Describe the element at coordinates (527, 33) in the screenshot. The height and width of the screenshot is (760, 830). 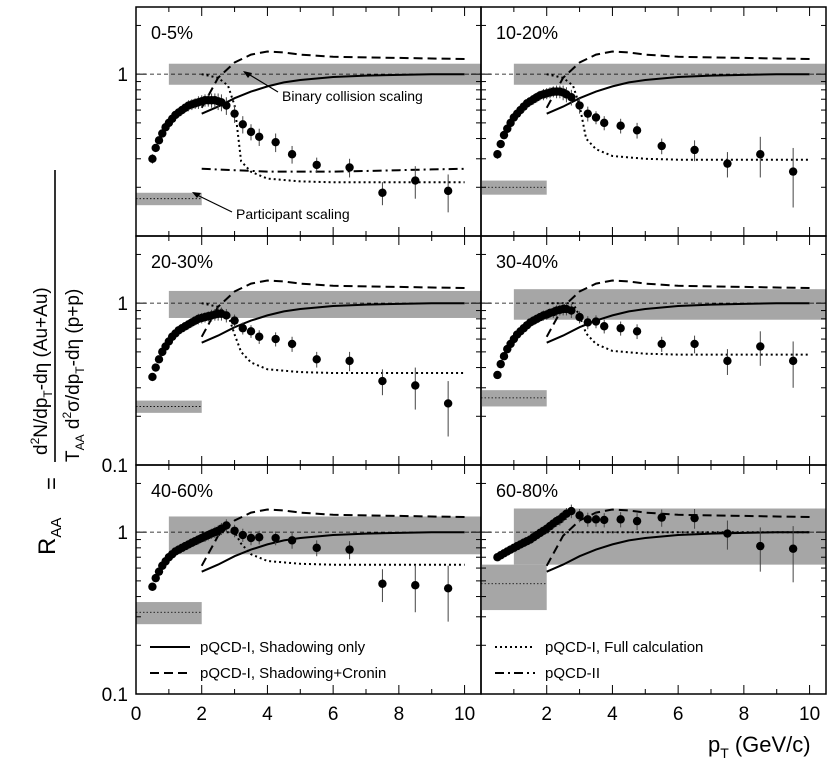
I see `panel-label: 10-20%` at that location.